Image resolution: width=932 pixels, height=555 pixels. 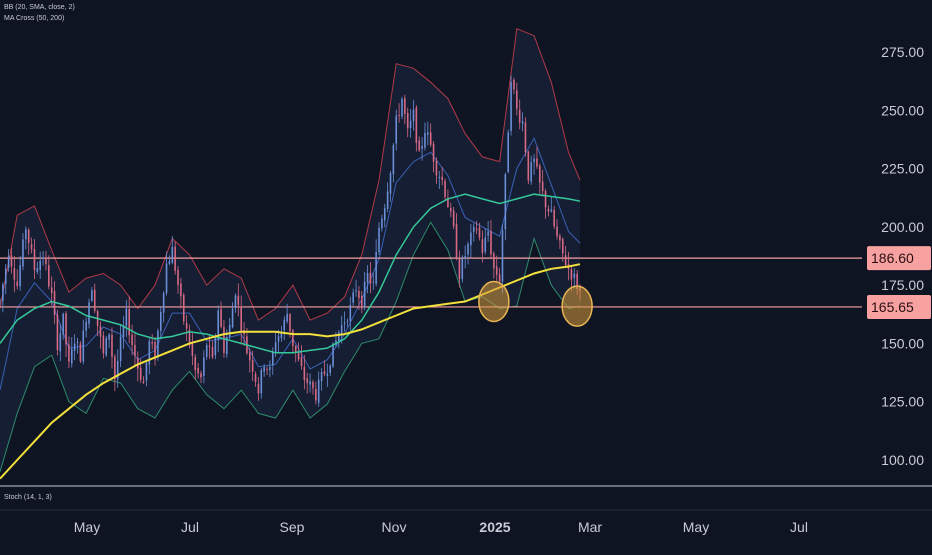 What do you see at coordinates (34, 18) in the screenshot?
I see `ma-cross-indicator-label: MA Cross (50, 200)` at bounding box center [34, 18].